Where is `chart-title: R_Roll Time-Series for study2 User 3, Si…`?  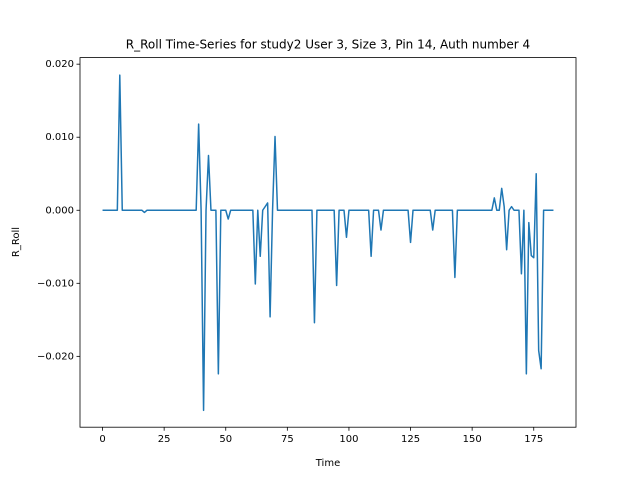 chart-title: R_Roll Time-Series for study2 User 3, Si… is located at coordinates (328, 45).